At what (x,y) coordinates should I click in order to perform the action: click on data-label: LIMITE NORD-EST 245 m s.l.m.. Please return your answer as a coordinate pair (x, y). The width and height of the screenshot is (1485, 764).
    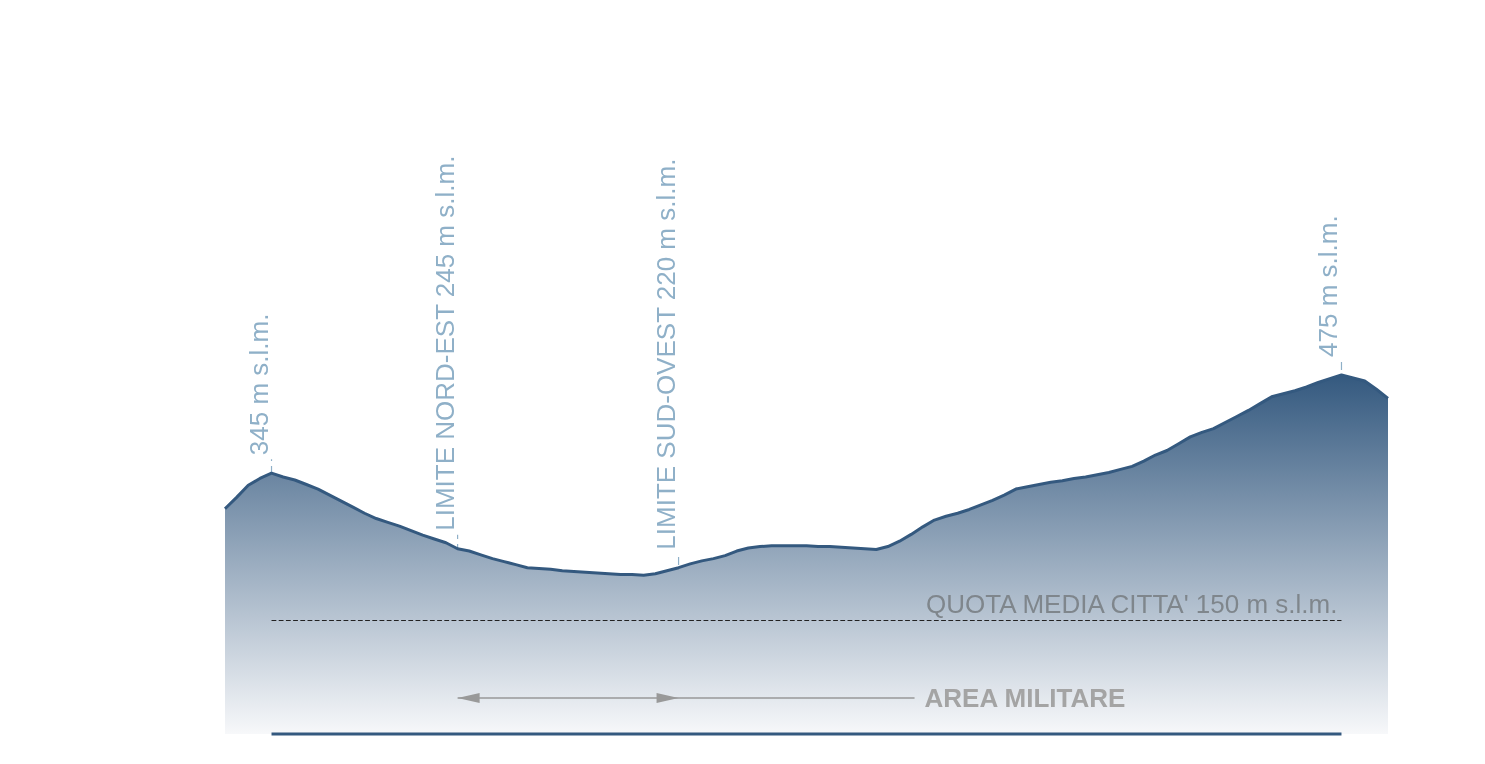
    Looking at the image, I should click on (444, 343).